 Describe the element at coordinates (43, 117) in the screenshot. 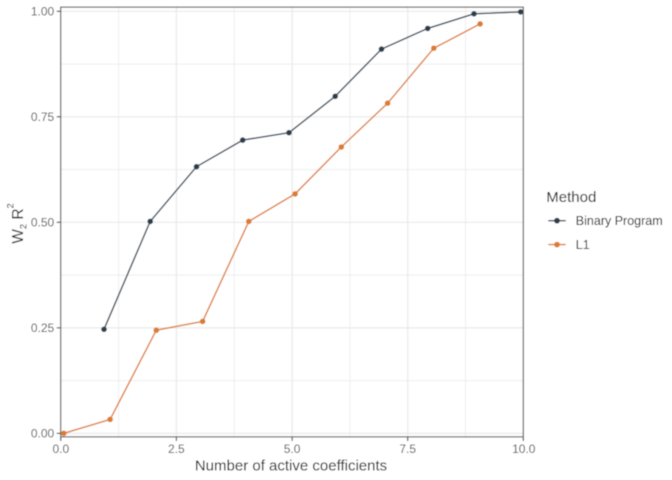

I see `svg-text: 0.75` at that location.